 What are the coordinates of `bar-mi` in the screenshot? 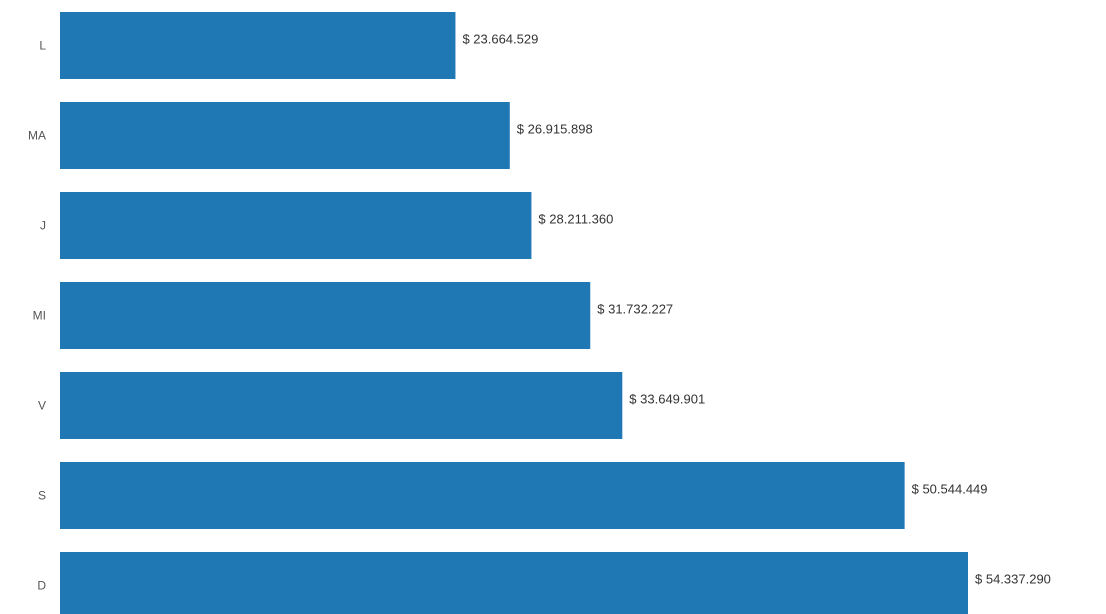 It's located at (325, 315).